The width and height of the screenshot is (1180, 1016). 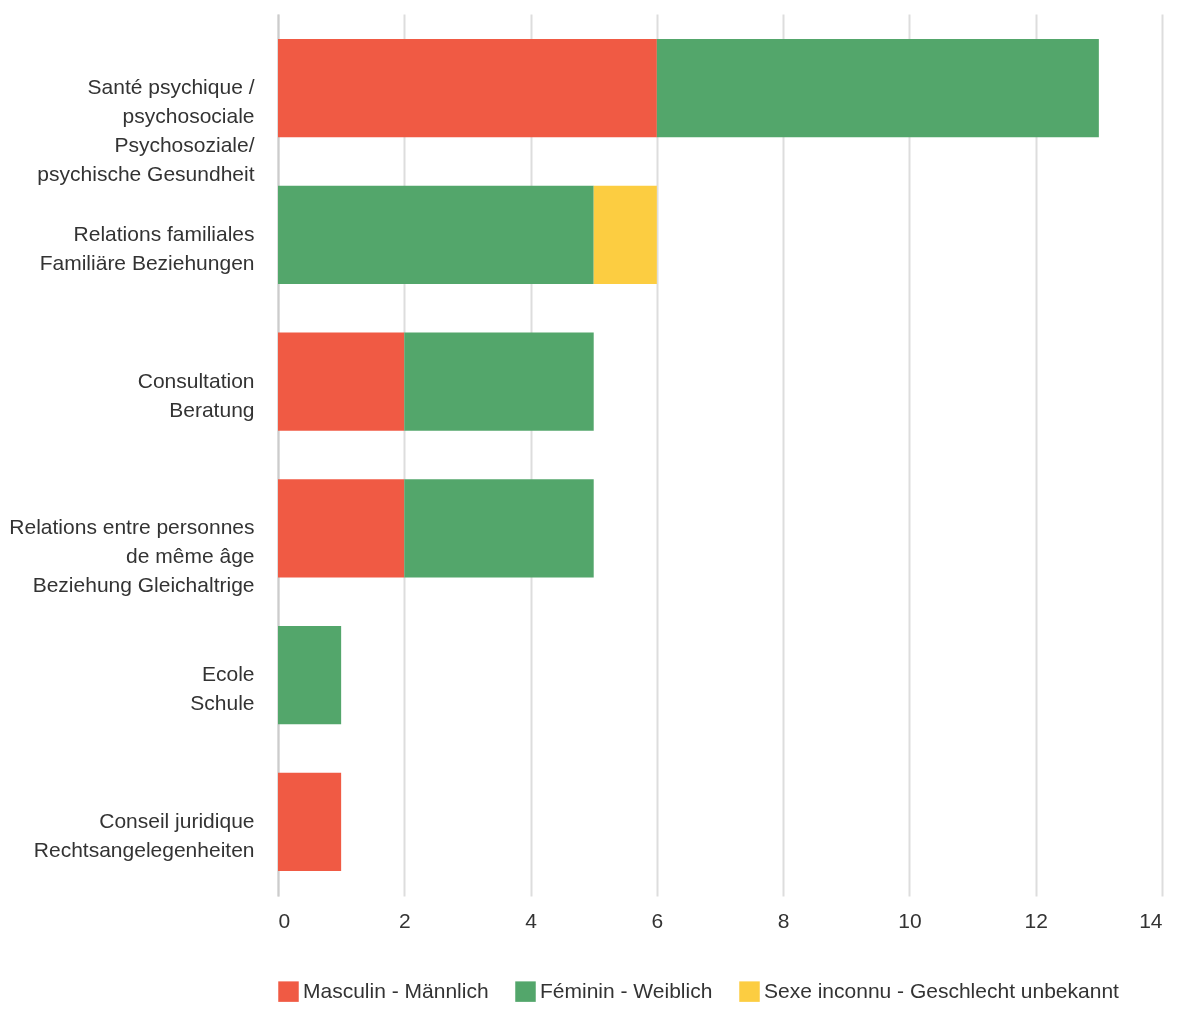 What do you see at coordinates (147, 247) in the screenshot?
I see `y-tick-label: Relations familiales Familiäre Beziehungen` at bounding box center [147, 247].